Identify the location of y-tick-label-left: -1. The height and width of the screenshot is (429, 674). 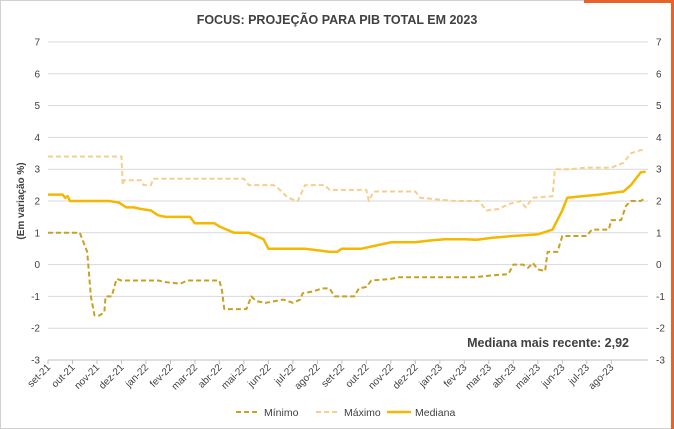
(35, 297).